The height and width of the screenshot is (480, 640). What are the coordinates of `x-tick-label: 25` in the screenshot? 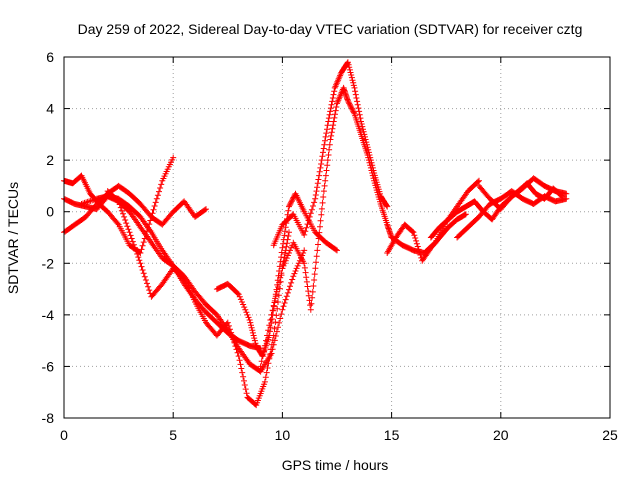 It's located at (610, 435).